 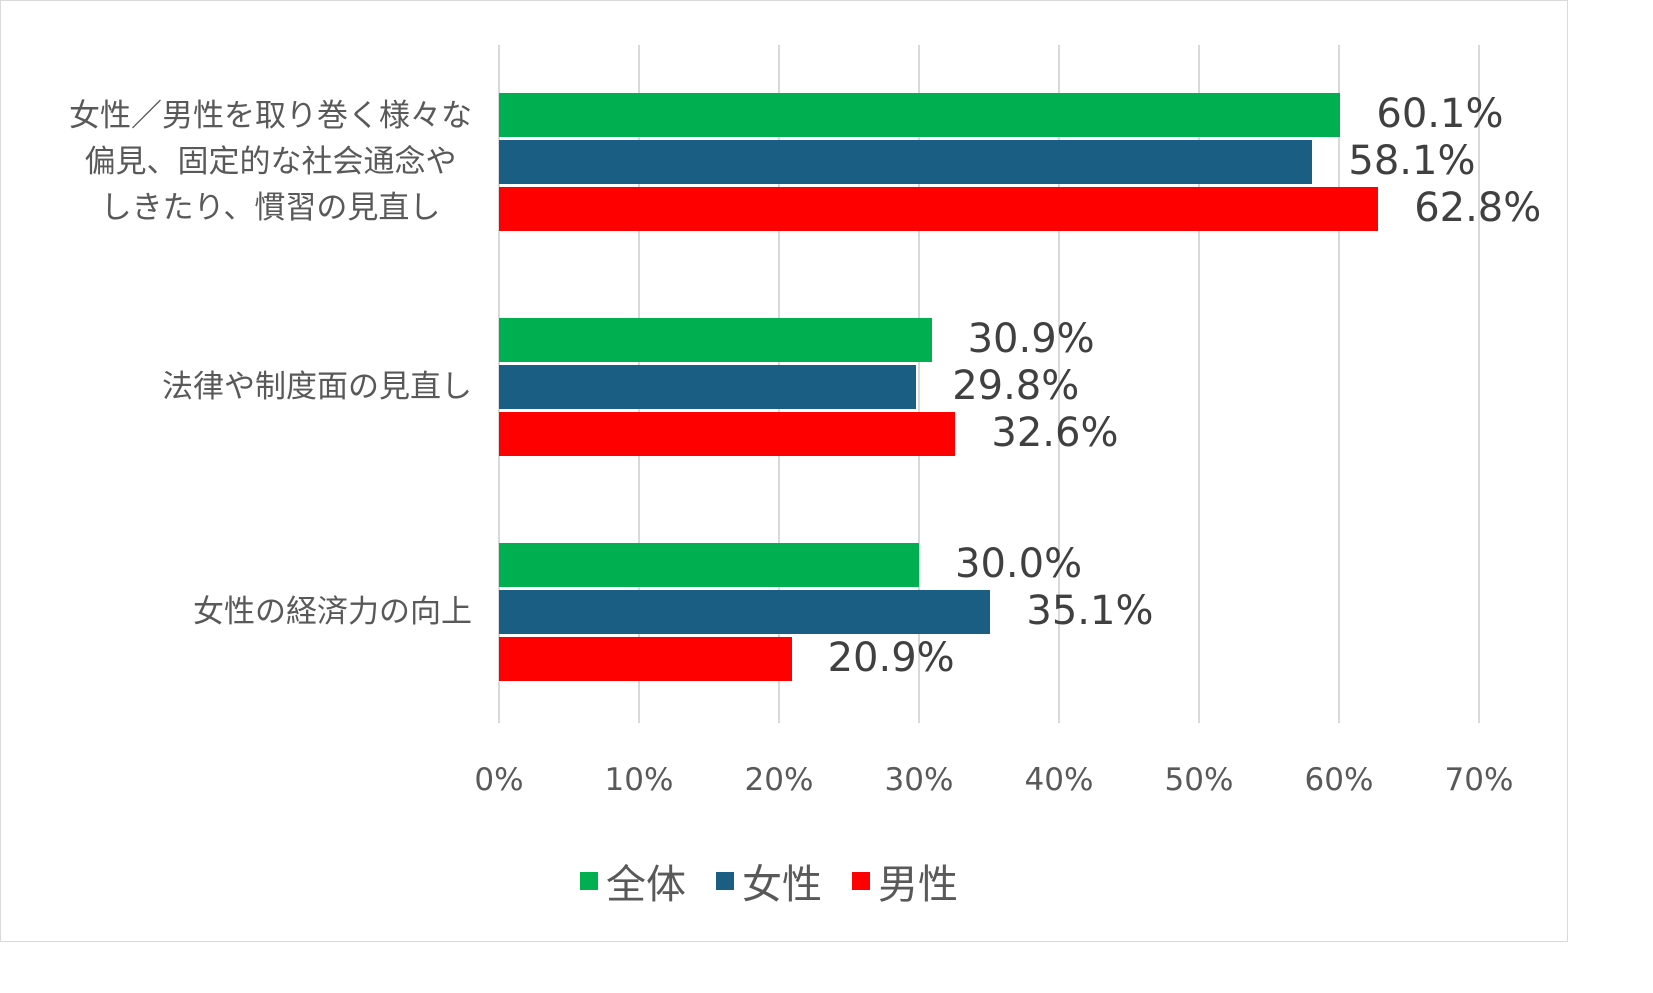 I want to click on tick-label: 0%, so click(x=499, y=780).